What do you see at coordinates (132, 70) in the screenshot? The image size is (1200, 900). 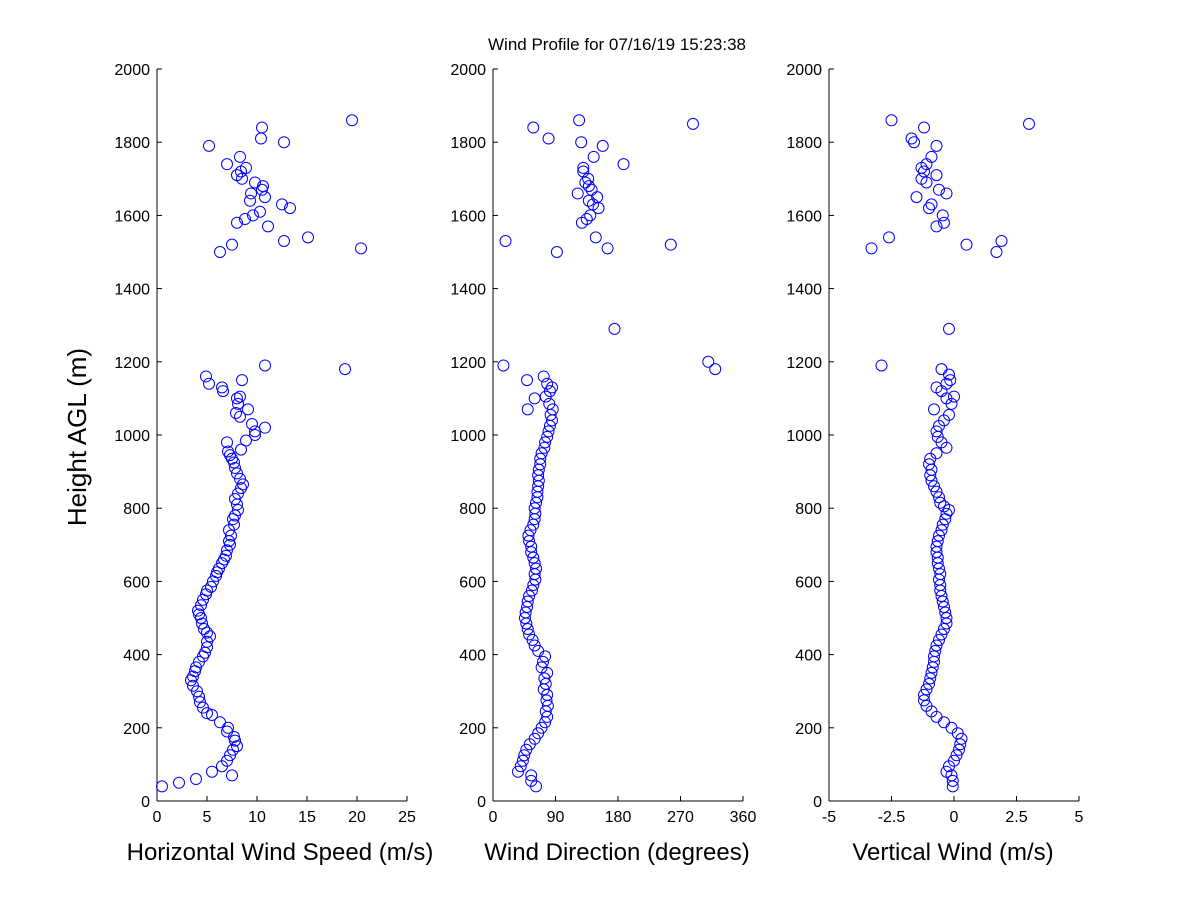 I see `y-tick-label-horizontal-wind-speed: 2000` at bounding box center [132, 70].